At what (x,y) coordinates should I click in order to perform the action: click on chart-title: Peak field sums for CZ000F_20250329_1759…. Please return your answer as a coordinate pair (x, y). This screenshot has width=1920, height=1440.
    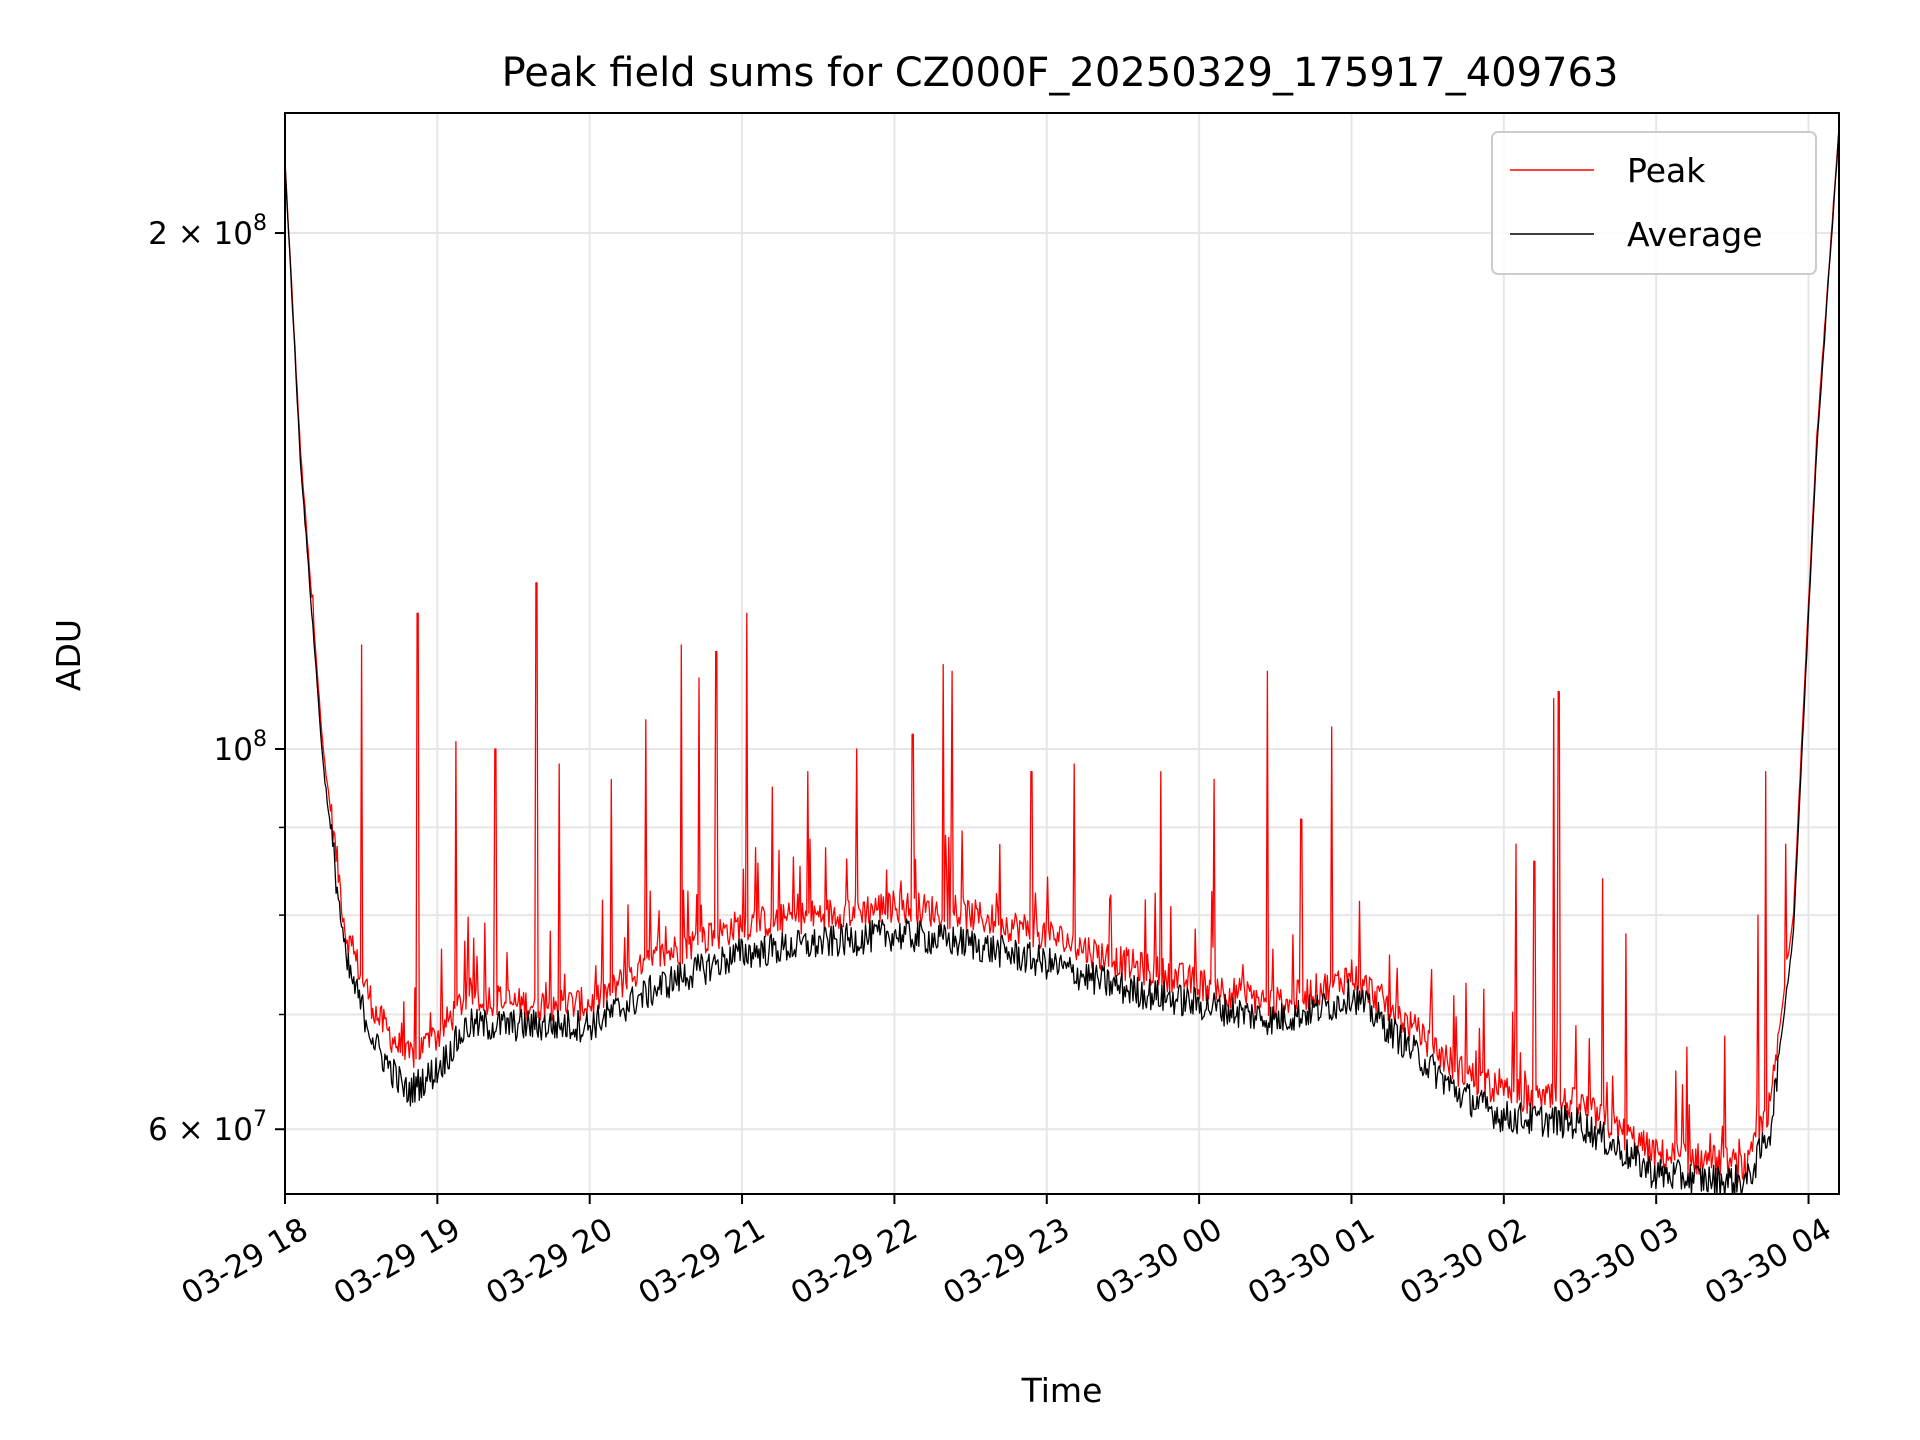
    Looking at the image, I should click on (1060, 73).